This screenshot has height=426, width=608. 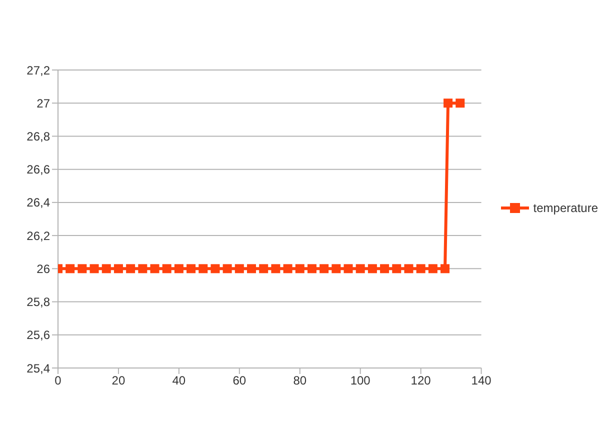 What do you see at coordinates (179, 381) in the screenshot?
I see `x-tick-label: 40` at bounding box center [179, 381].